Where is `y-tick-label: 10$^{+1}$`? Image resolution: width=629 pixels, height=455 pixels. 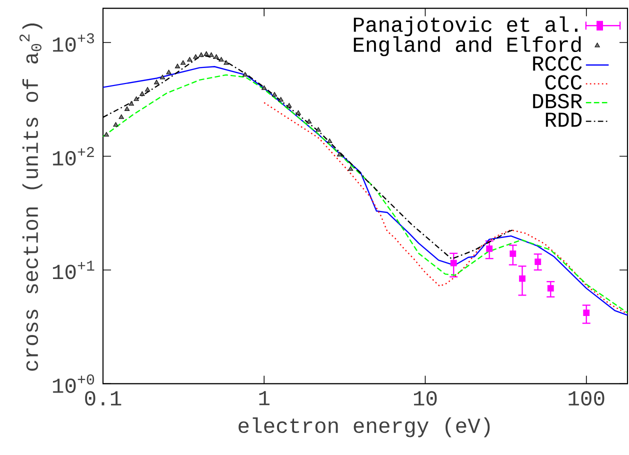 y-tick-label: 10$^{+1}$ is located at coordinates (73, 270).